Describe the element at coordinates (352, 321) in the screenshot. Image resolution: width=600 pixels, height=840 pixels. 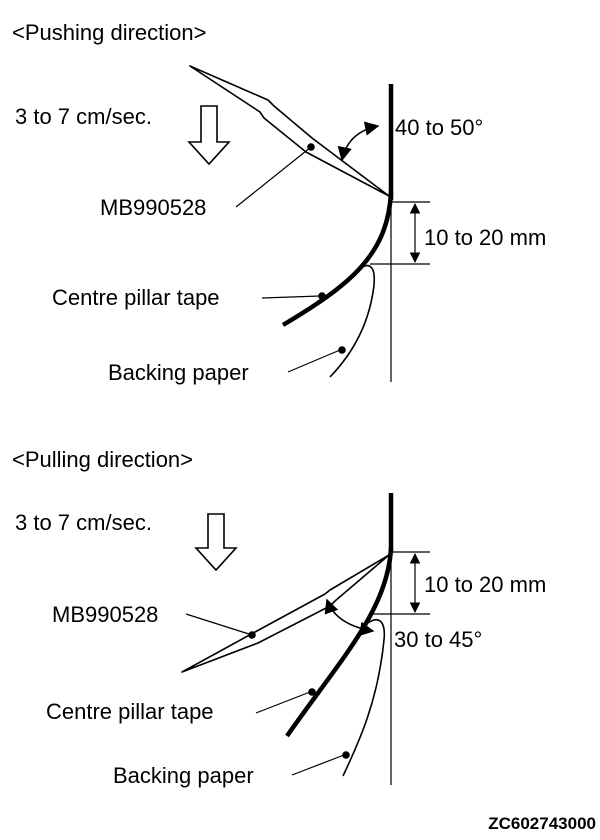
I see `pushing-backing-paper` at that location.